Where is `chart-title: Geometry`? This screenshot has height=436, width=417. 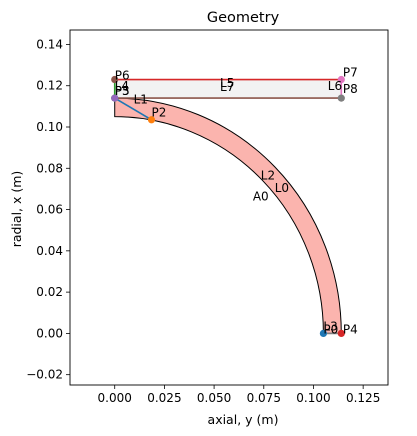 chart-title: Geometry is located at coordinates (243, 18).